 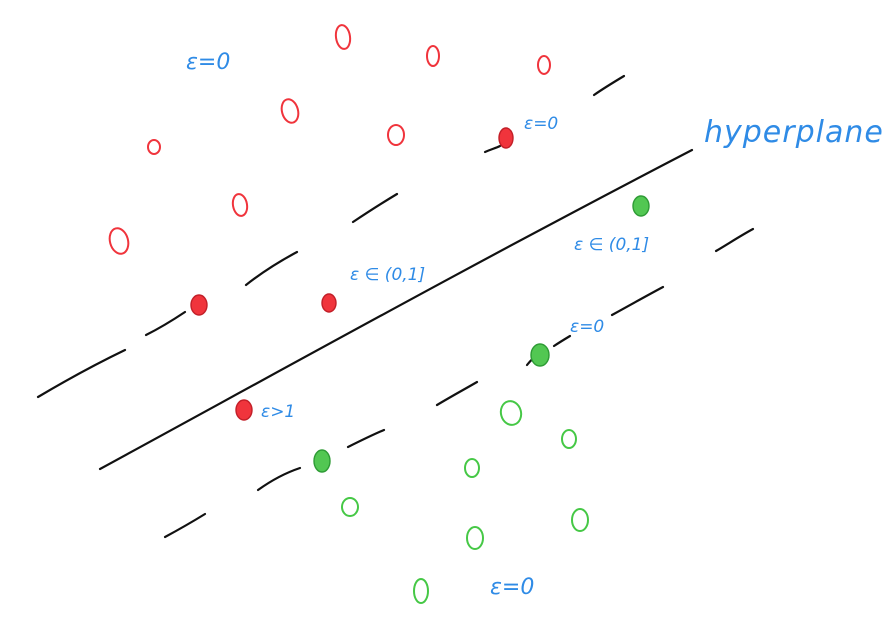 What do you see at coordinates (387, 275) in the screenshot?
I see `epsilon-interval-label-red: ε ∈ (0,1]` at bounding box center [387, 275].